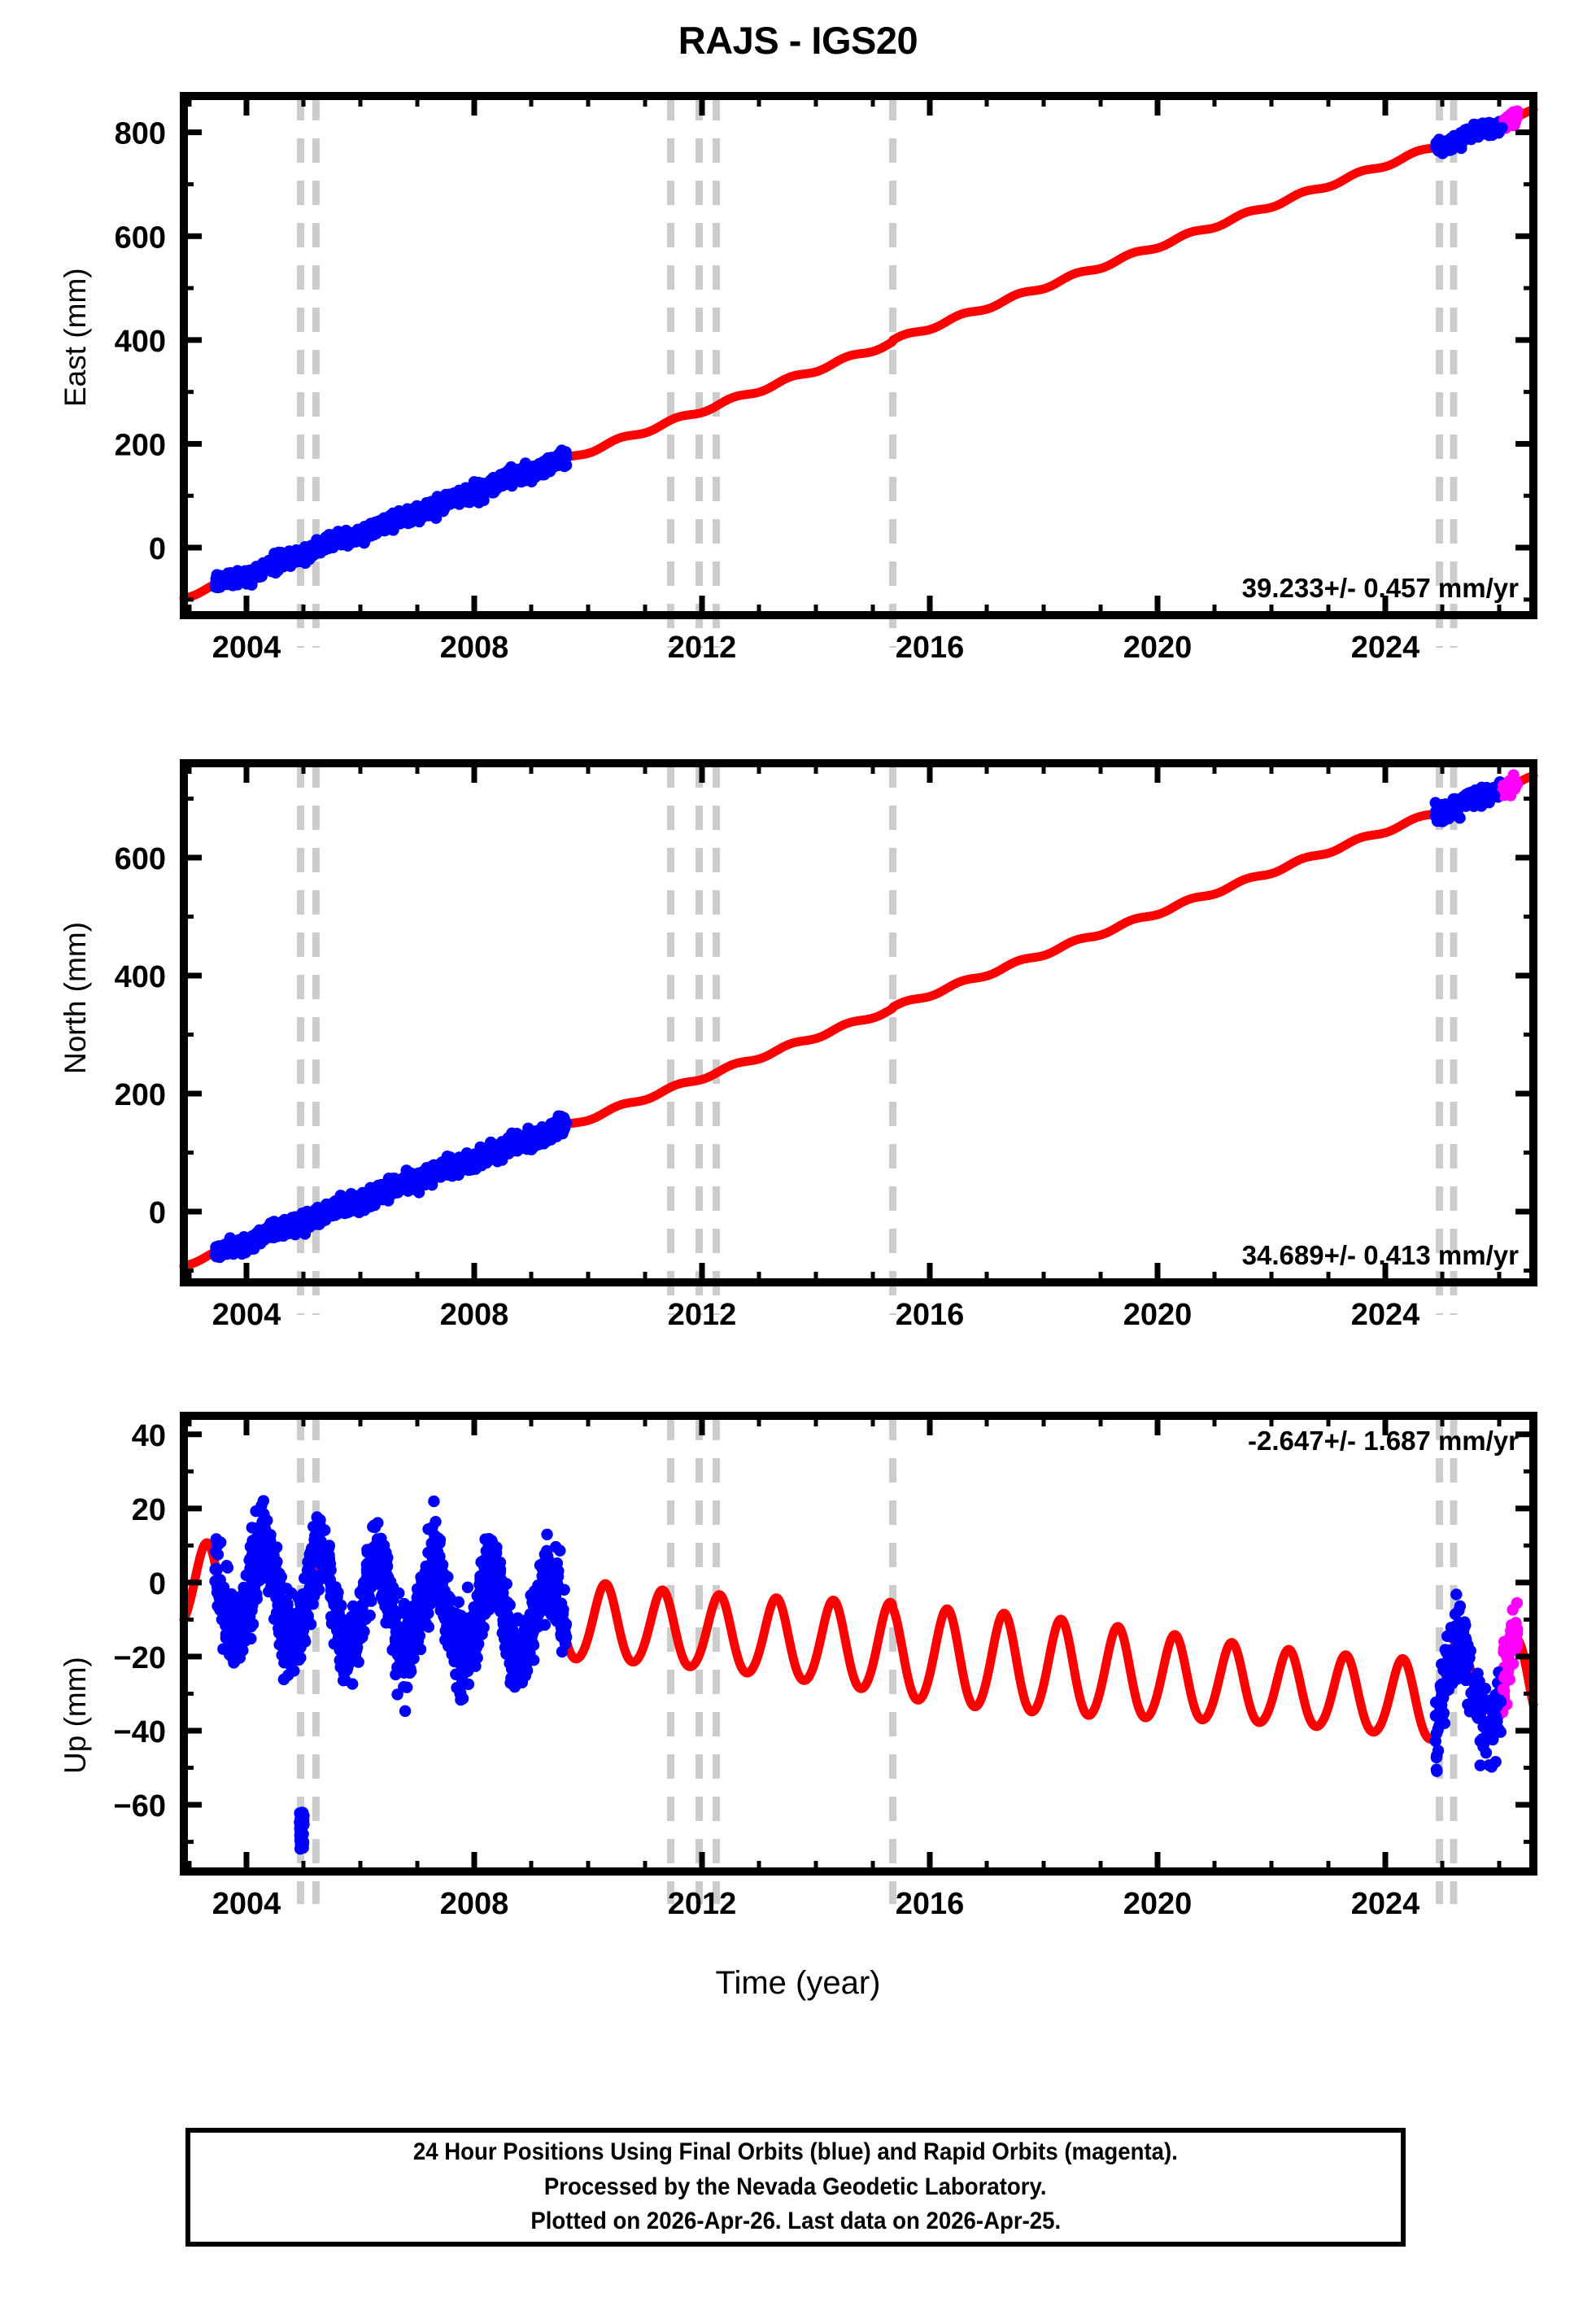 The image size is (1596, 2306). I want to click on y-tick-label: 200, so click(140, 445).